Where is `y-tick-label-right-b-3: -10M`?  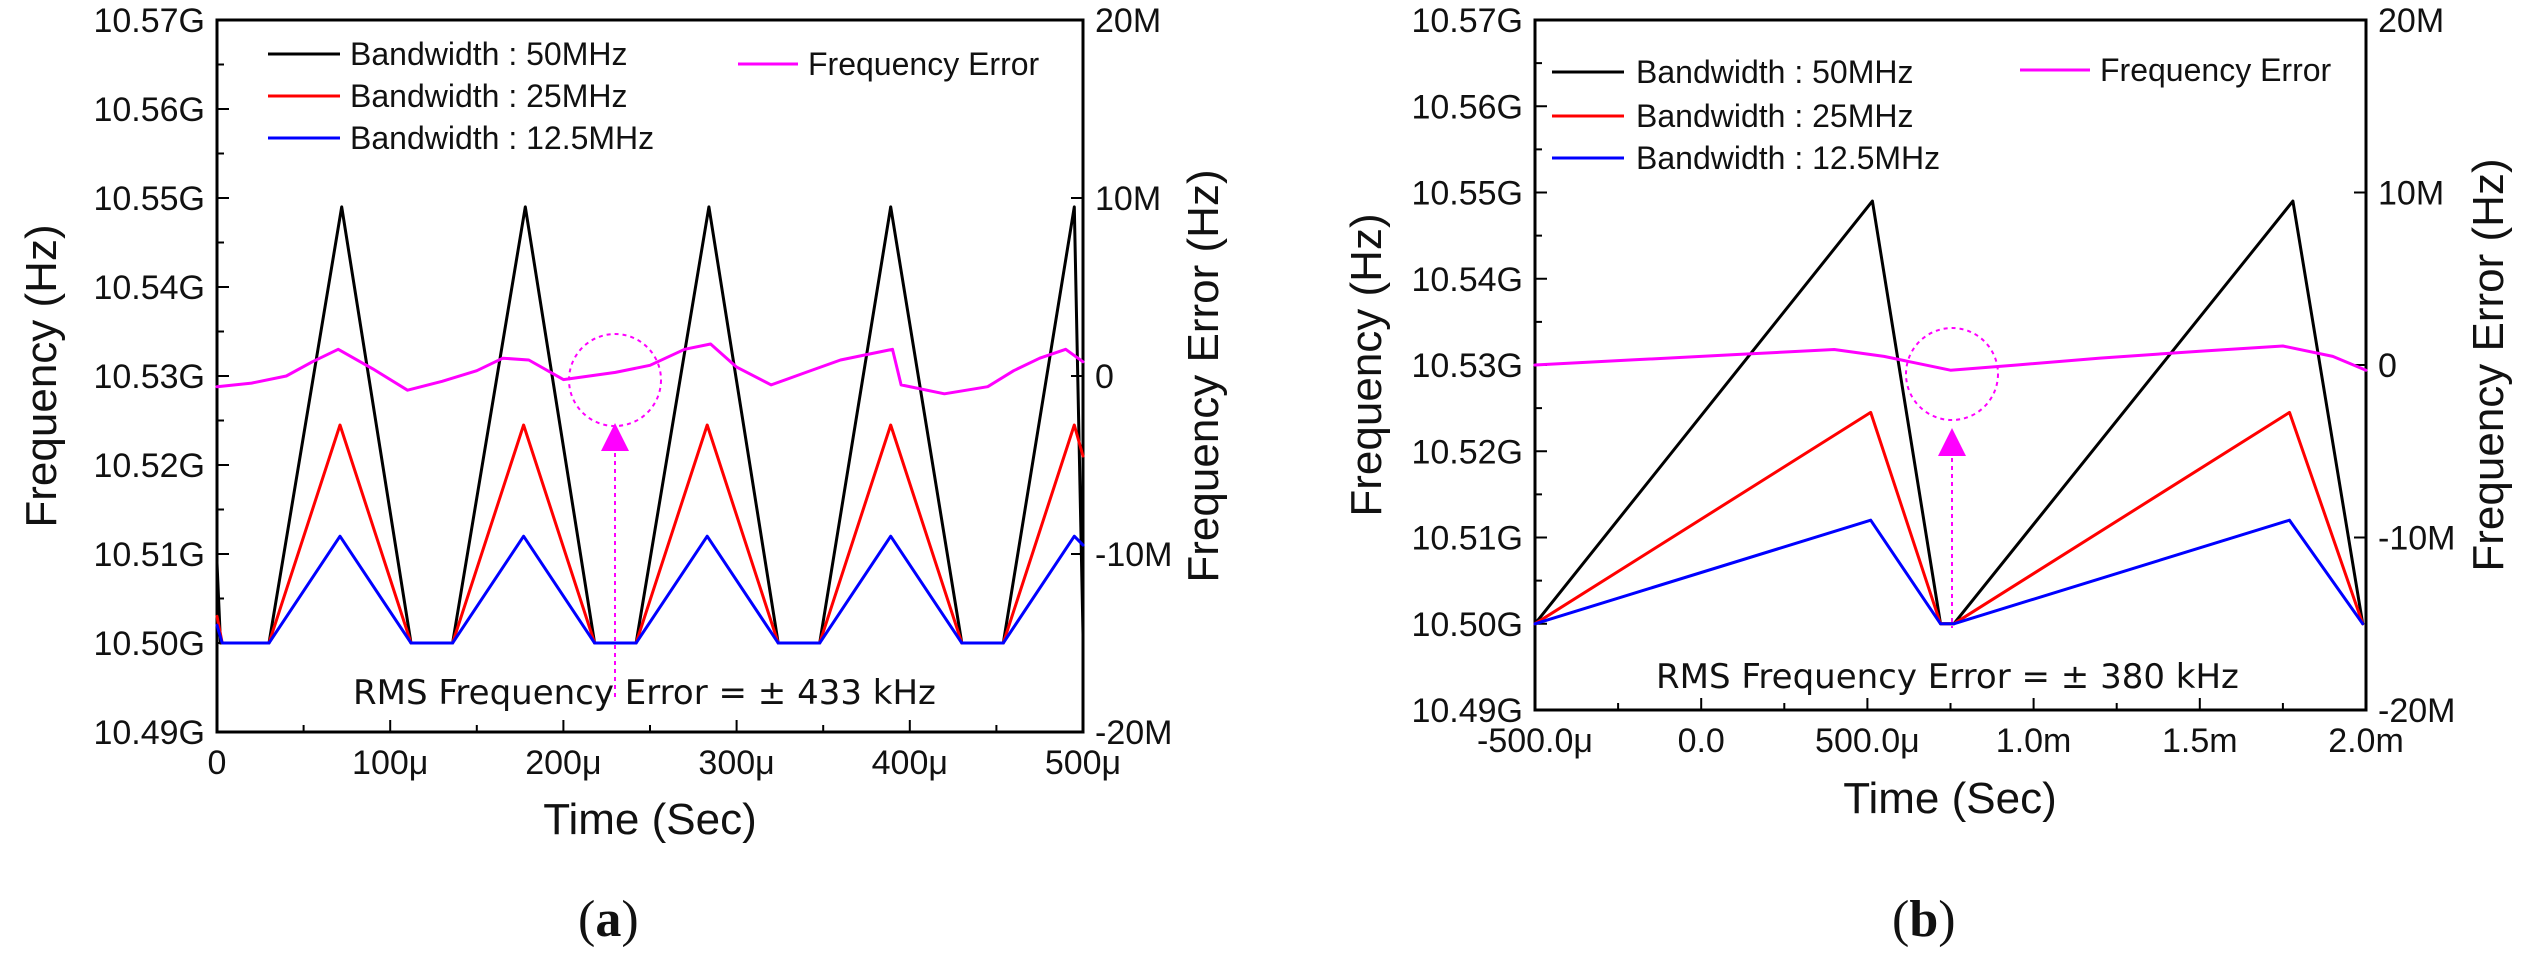
y-tick-label-right-b-3: -10M is located at coordinates (2416, 539).